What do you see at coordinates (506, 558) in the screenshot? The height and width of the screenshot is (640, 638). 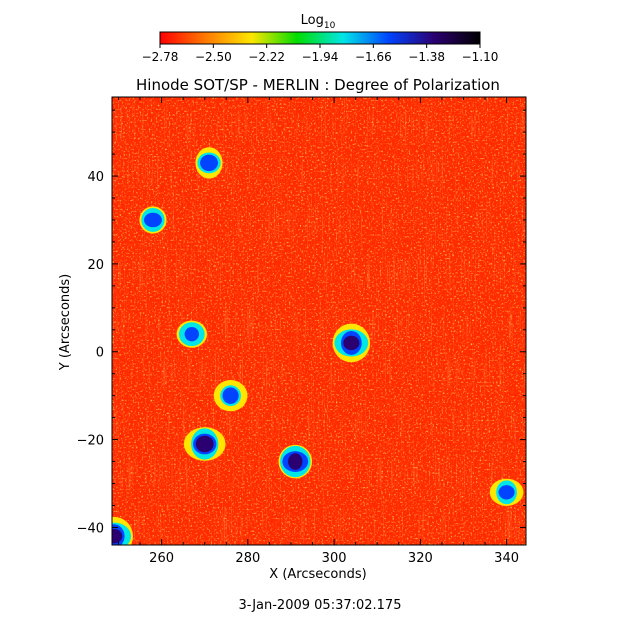 I see `x-tick-label: 340` at bounding box center [506, 558].